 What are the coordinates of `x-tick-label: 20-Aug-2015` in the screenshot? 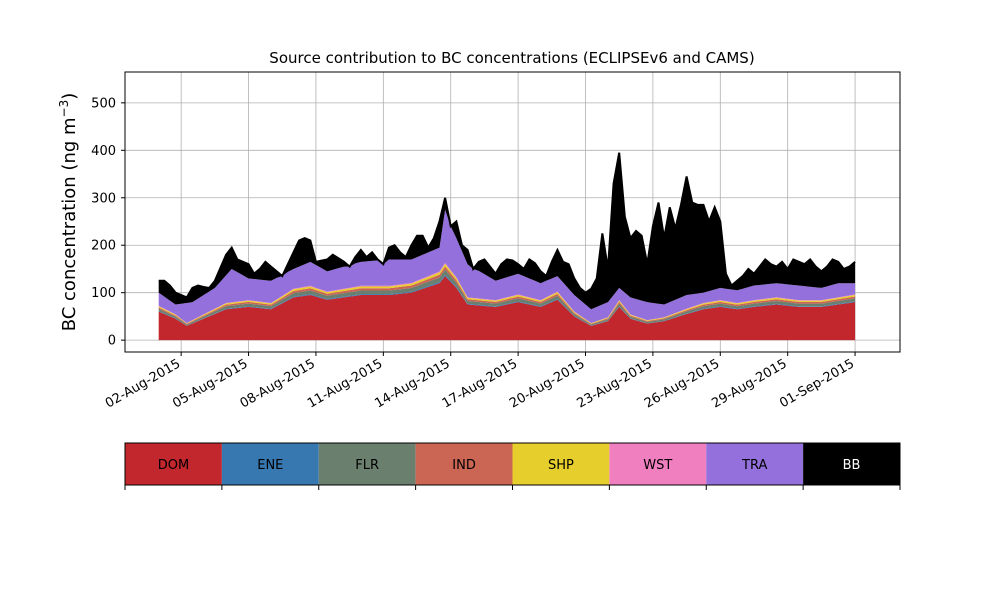 It's located at (547, 383).